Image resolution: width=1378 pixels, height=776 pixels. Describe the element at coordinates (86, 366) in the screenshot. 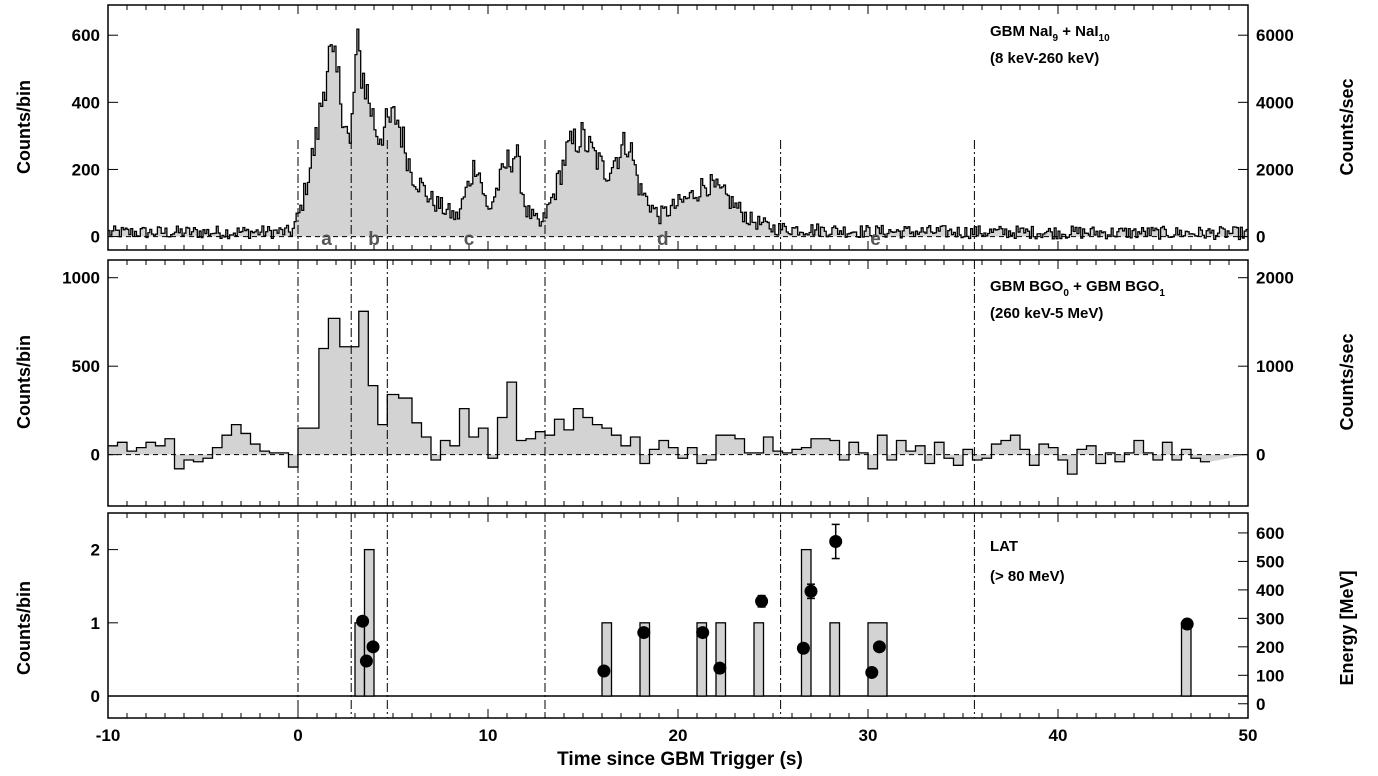

I see `bgo-left-y-tick-label: 500` at that location.